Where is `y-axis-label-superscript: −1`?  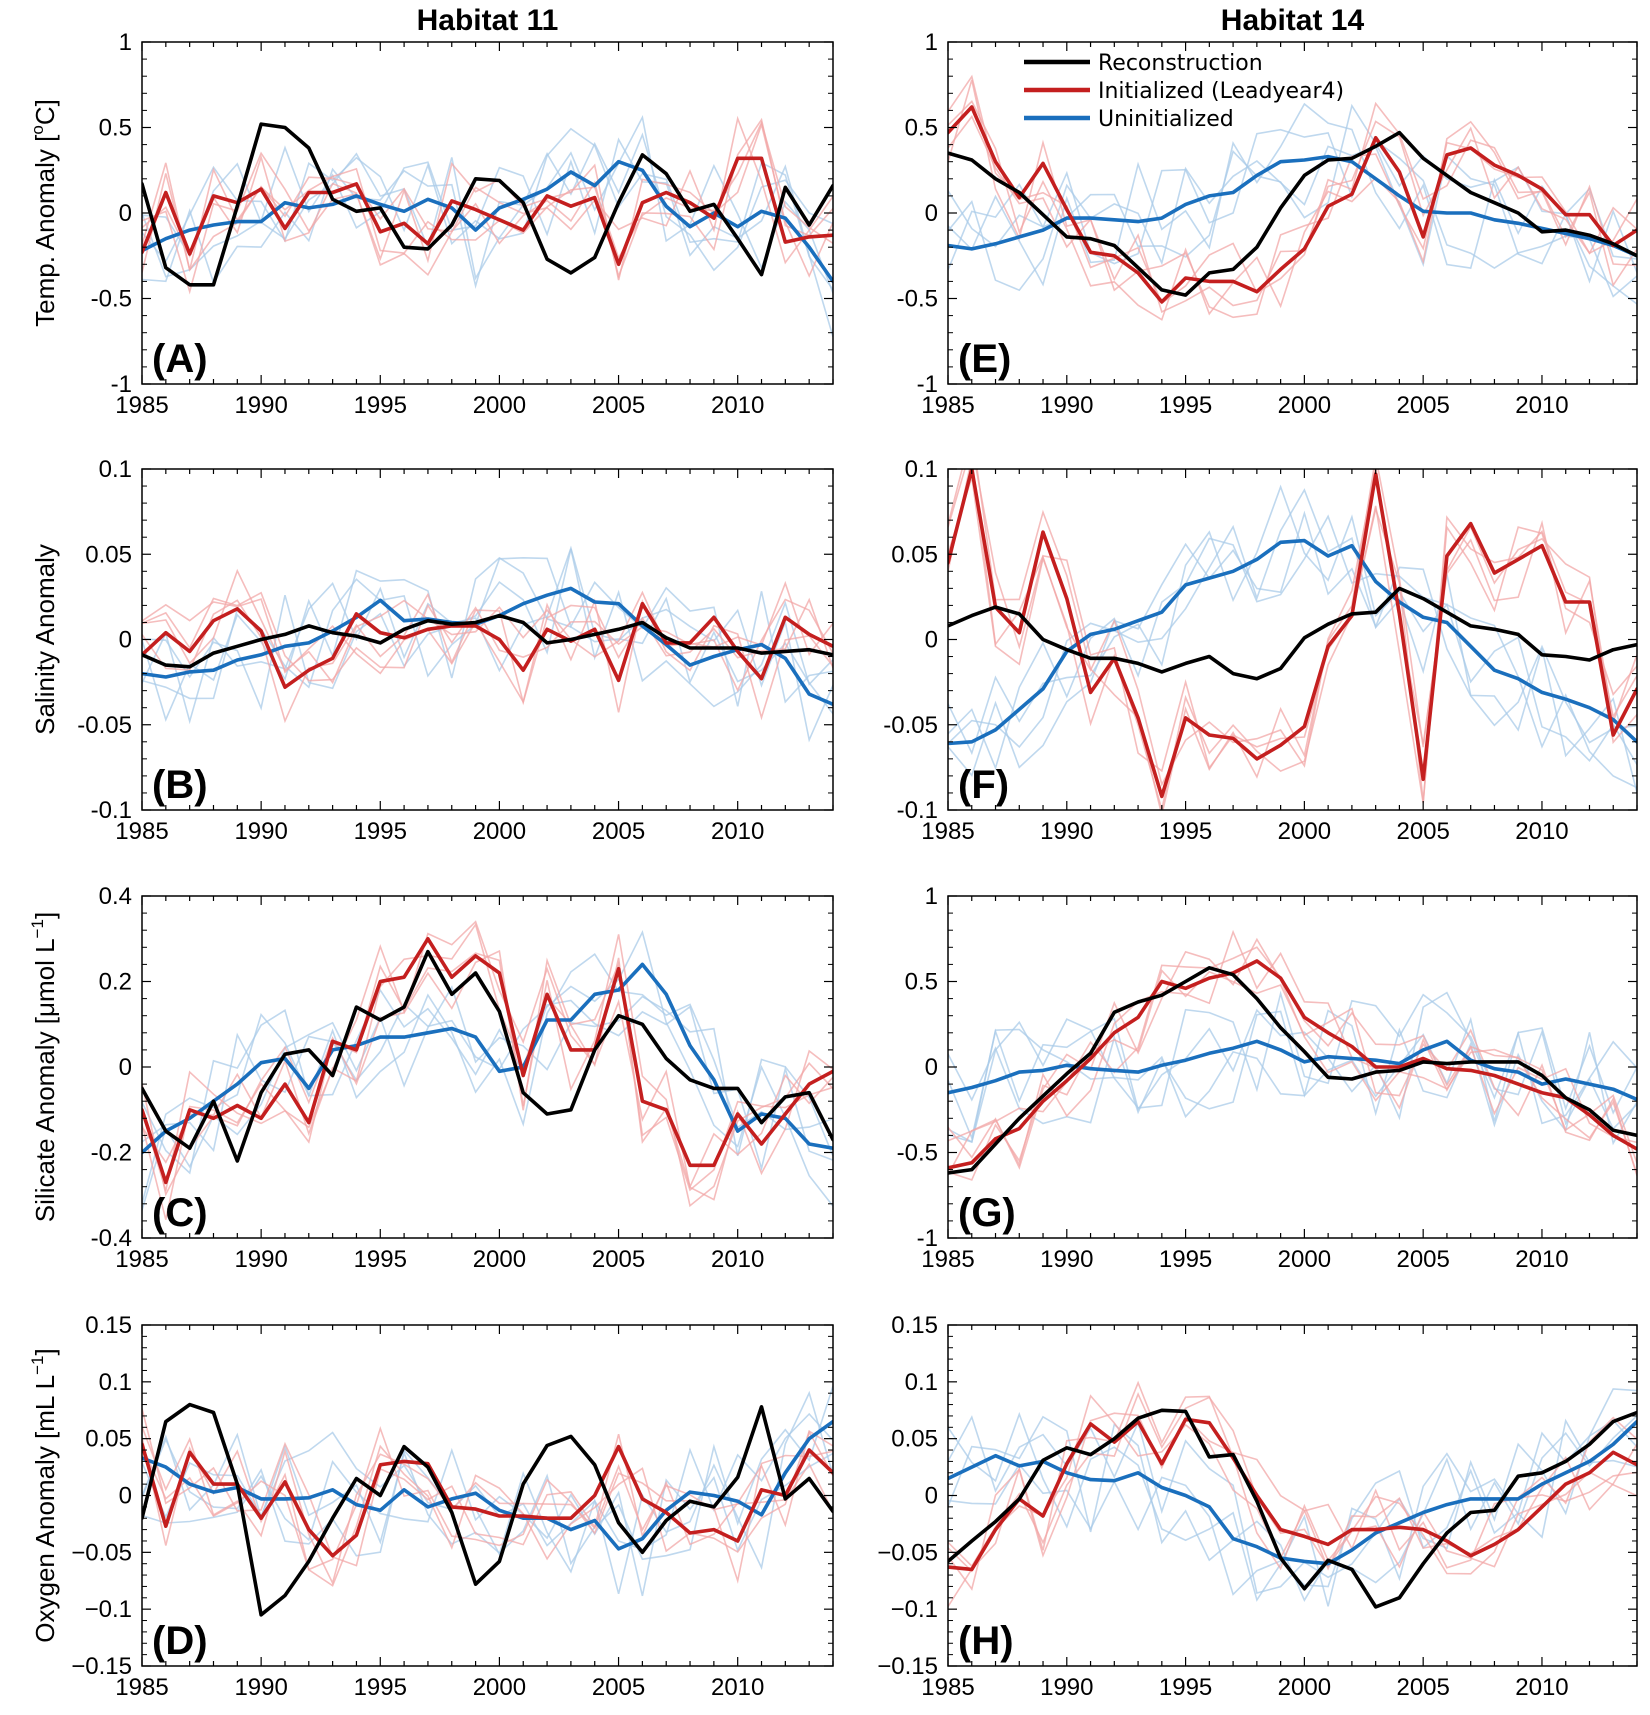
y-axis-label-superscript: −1 is located at coordinates (37, 928).